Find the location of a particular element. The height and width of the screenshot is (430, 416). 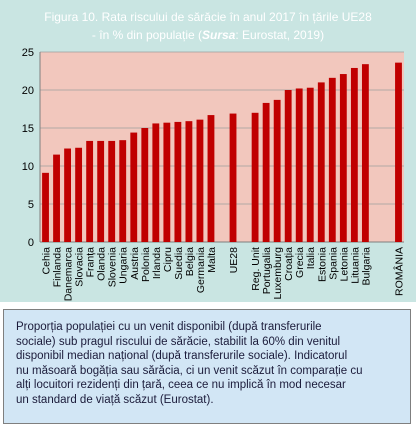

y-tick-label: 25 is located at coordinates (28, 53).